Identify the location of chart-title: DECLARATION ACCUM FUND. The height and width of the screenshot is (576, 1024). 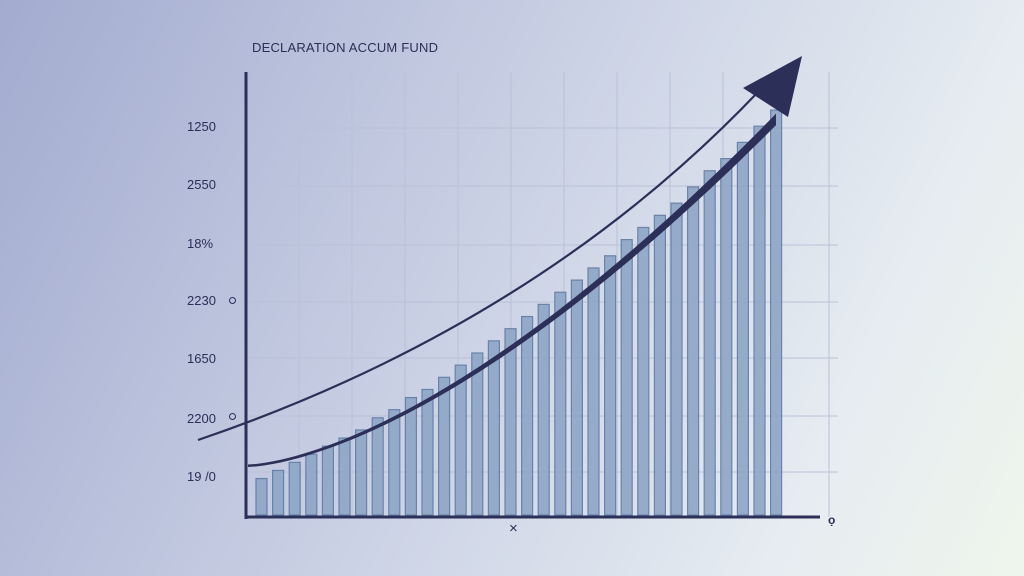
(345, 47).